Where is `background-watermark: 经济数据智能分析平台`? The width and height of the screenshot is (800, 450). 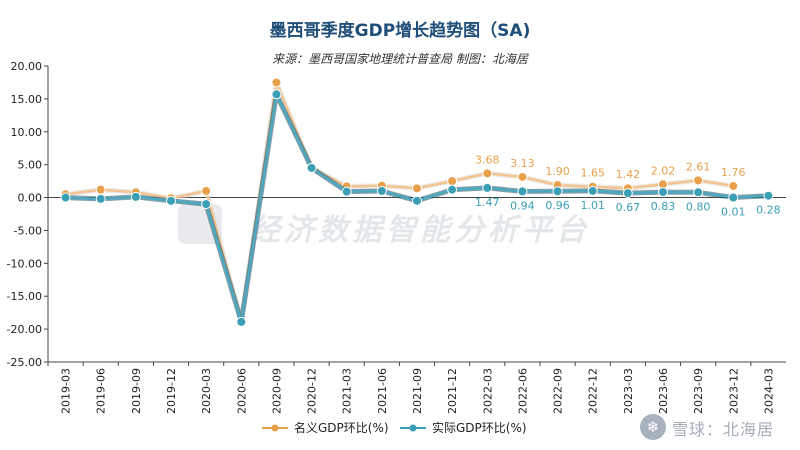 background-watermark: 经济数据智能分析平台 is located at coordinates (420, 230).